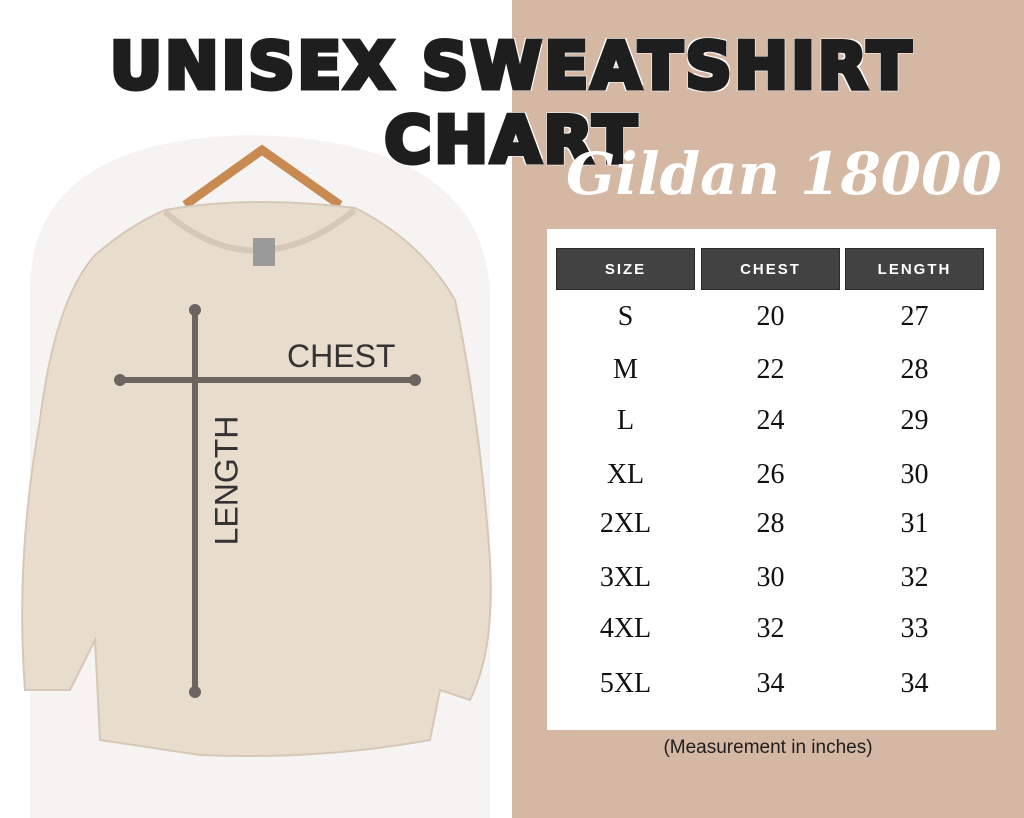  Describe the element at coordinates (264, 252) in the screenshot. I see `neck-tag` at that location.